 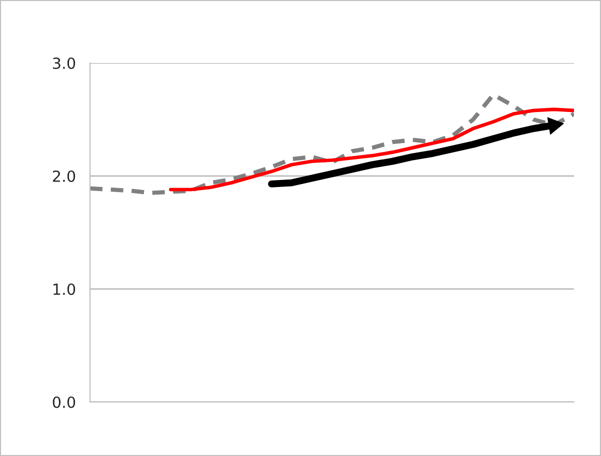 I want to click on y-tick-label: 3.0, so click(x=64, y=63).